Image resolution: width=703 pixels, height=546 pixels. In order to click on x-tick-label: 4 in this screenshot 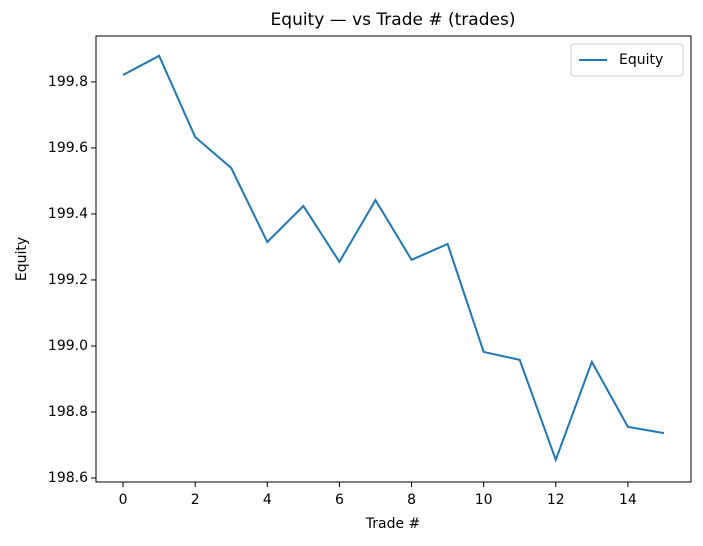, I will do `click(267, 500)`.